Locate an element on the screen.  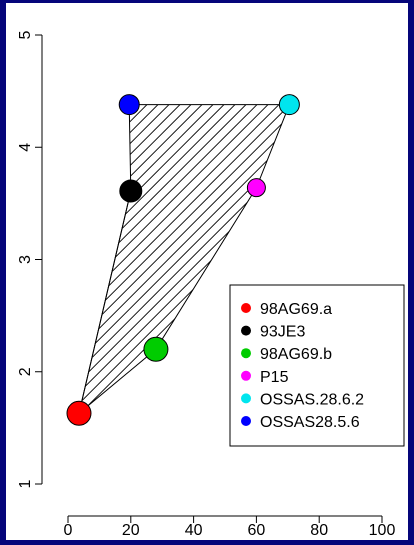
x-tick-label: 40 is located at coordinates (194, 530).